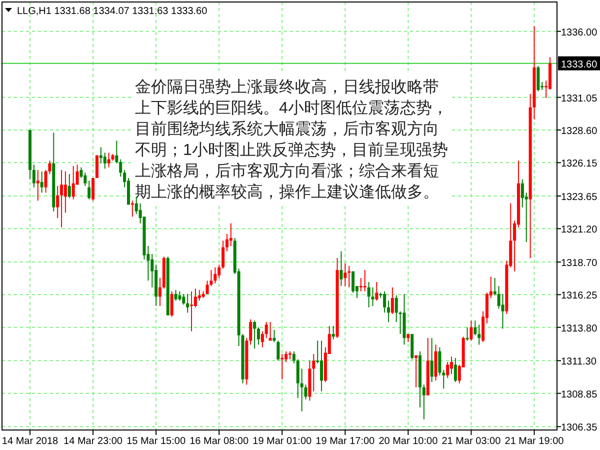 This screenshot has height=450, width=600. What do you see at coordinates (579, 98) in the screenshot?
I see `y-tick-label: 1331.05` at bounding box center [579, 98].